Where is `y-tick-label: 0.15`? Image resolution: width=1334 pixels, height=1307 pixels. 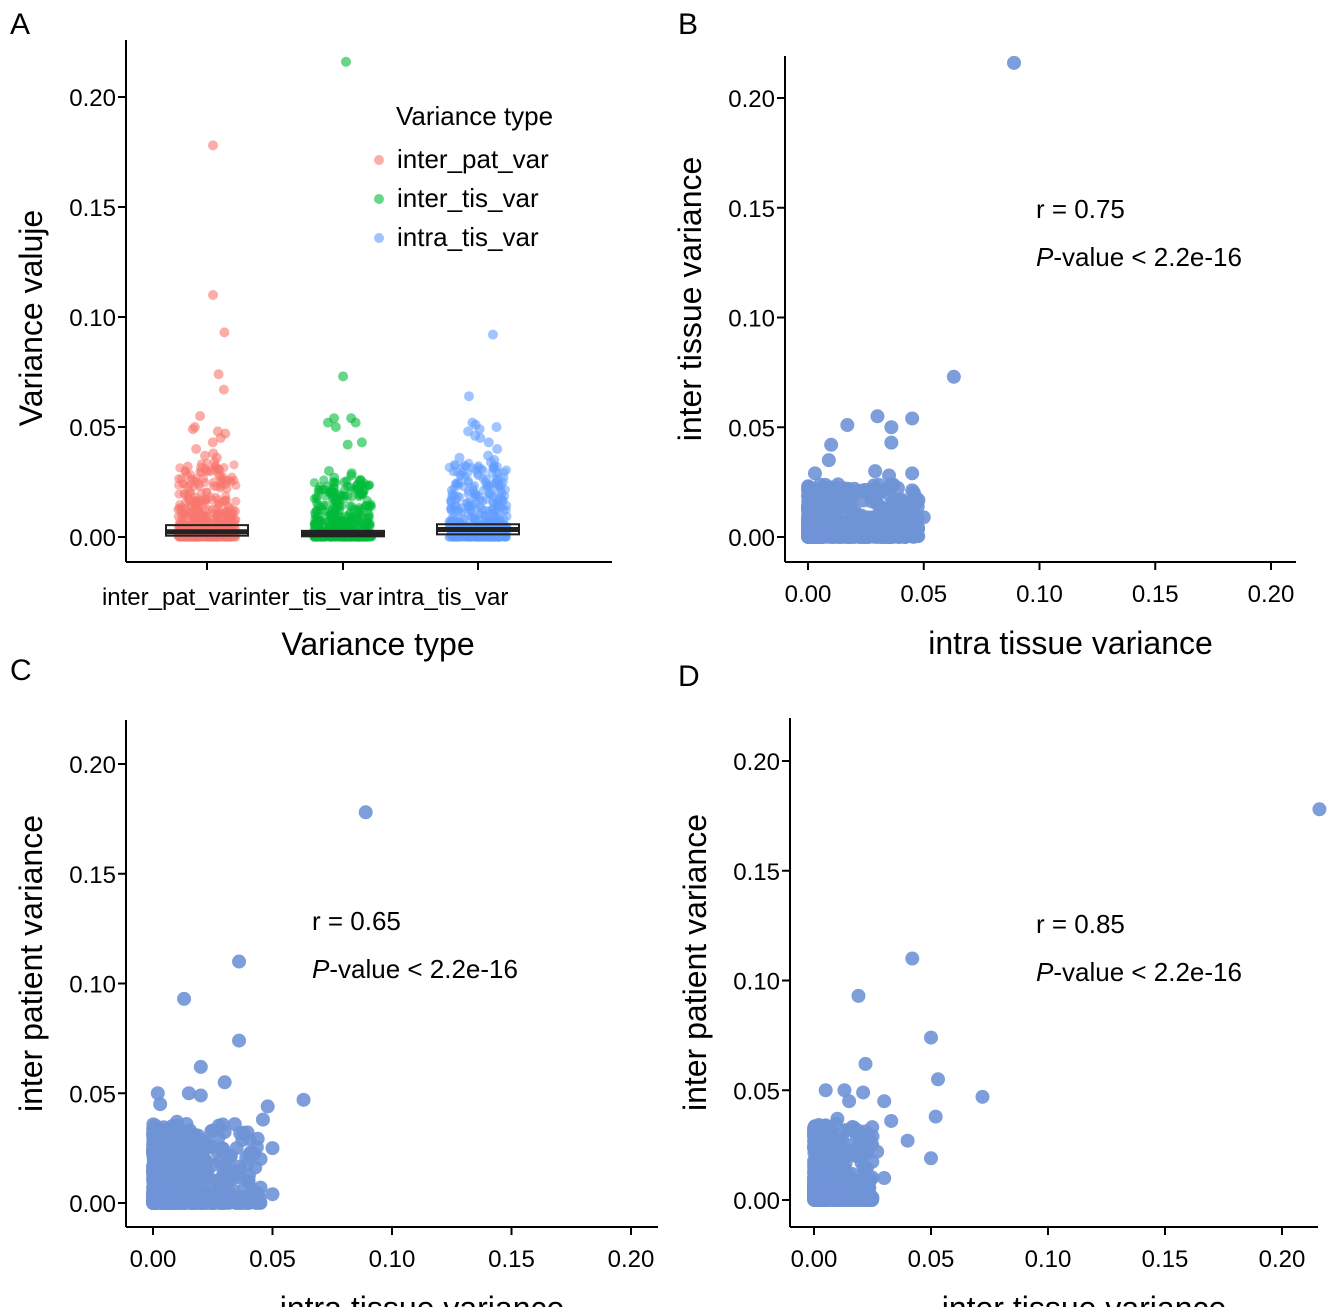 y-tick-label: 0.15 is located at coordinates (92, 875).